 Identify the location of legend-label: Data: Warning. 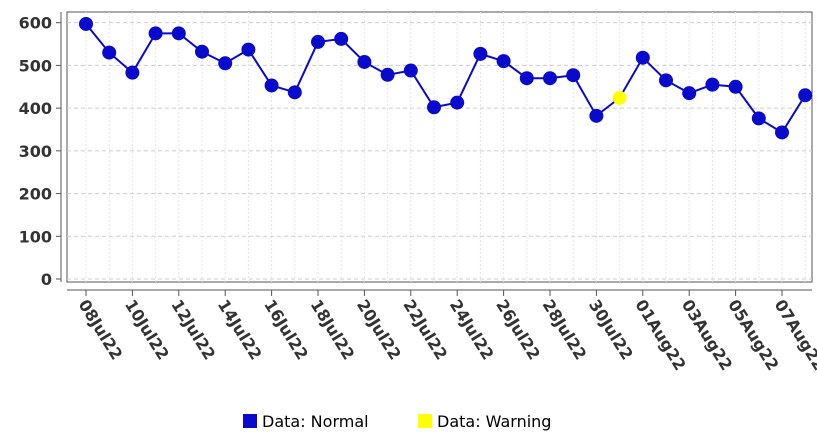
(494, 421).